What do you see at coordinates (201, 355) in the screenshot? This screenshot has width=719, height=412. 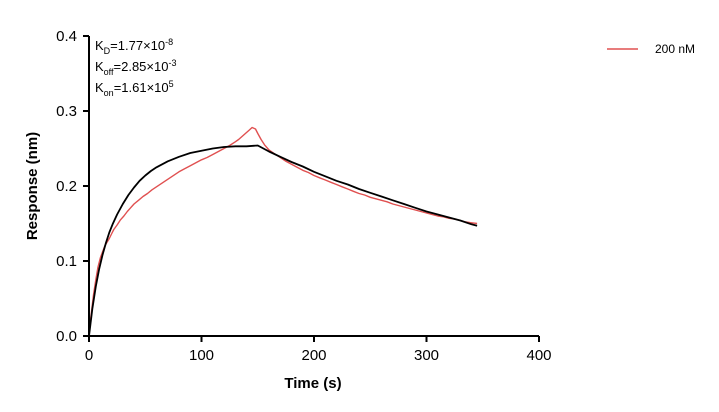 I see `x-tick-label: 100` at bounding box center [201, 355].